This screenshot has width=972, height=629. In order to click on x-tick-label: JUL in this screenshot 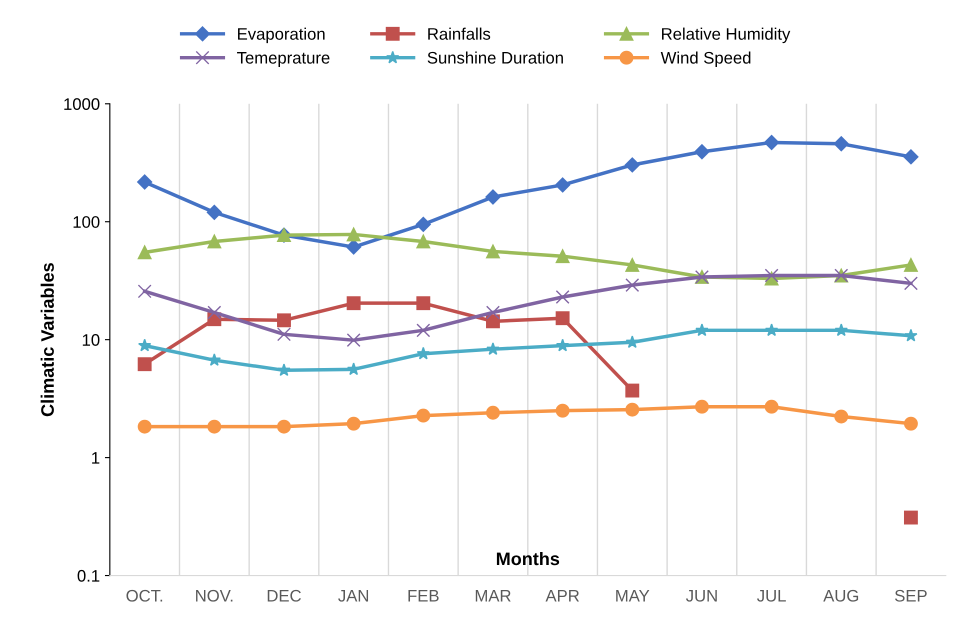, I will do `click(771, 596)`.